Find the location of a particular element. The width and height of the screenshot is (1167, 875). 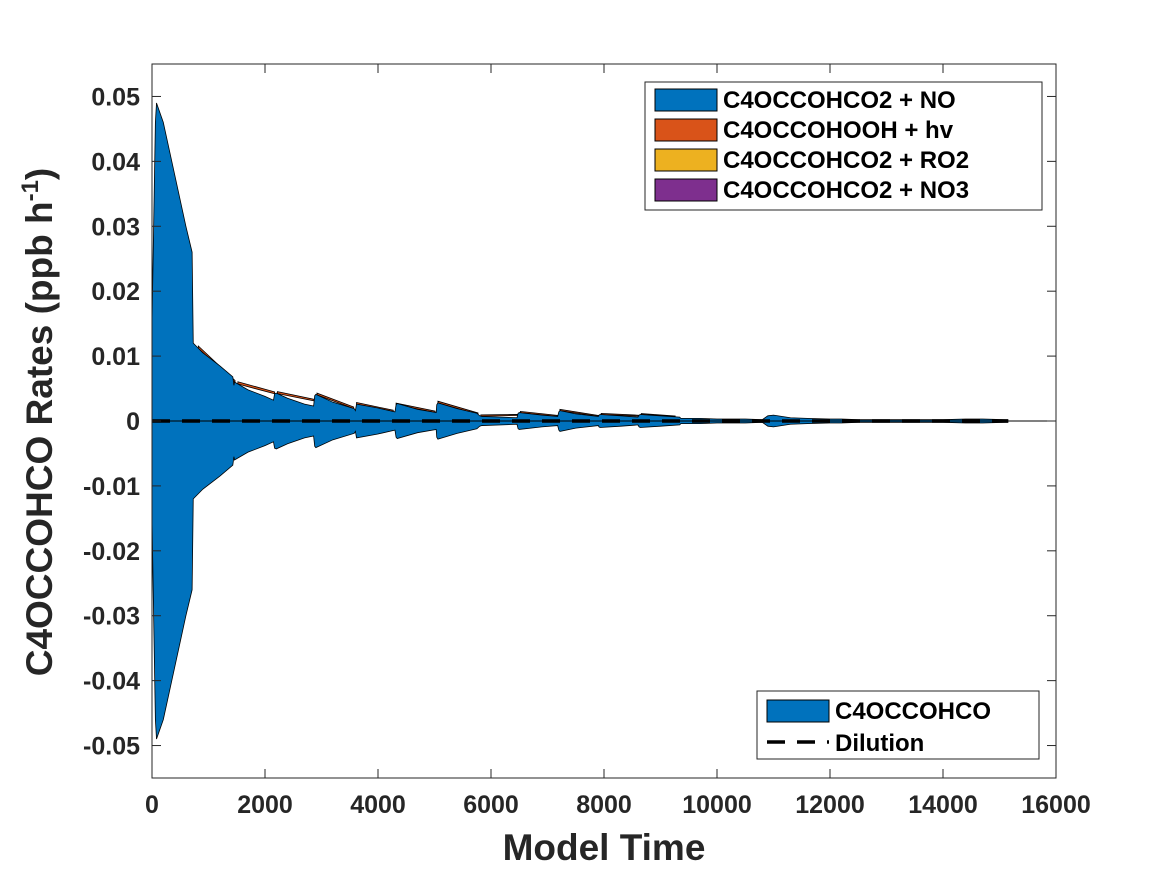

y-axis-title-sup: -1 is located at coordinates (30, 190).